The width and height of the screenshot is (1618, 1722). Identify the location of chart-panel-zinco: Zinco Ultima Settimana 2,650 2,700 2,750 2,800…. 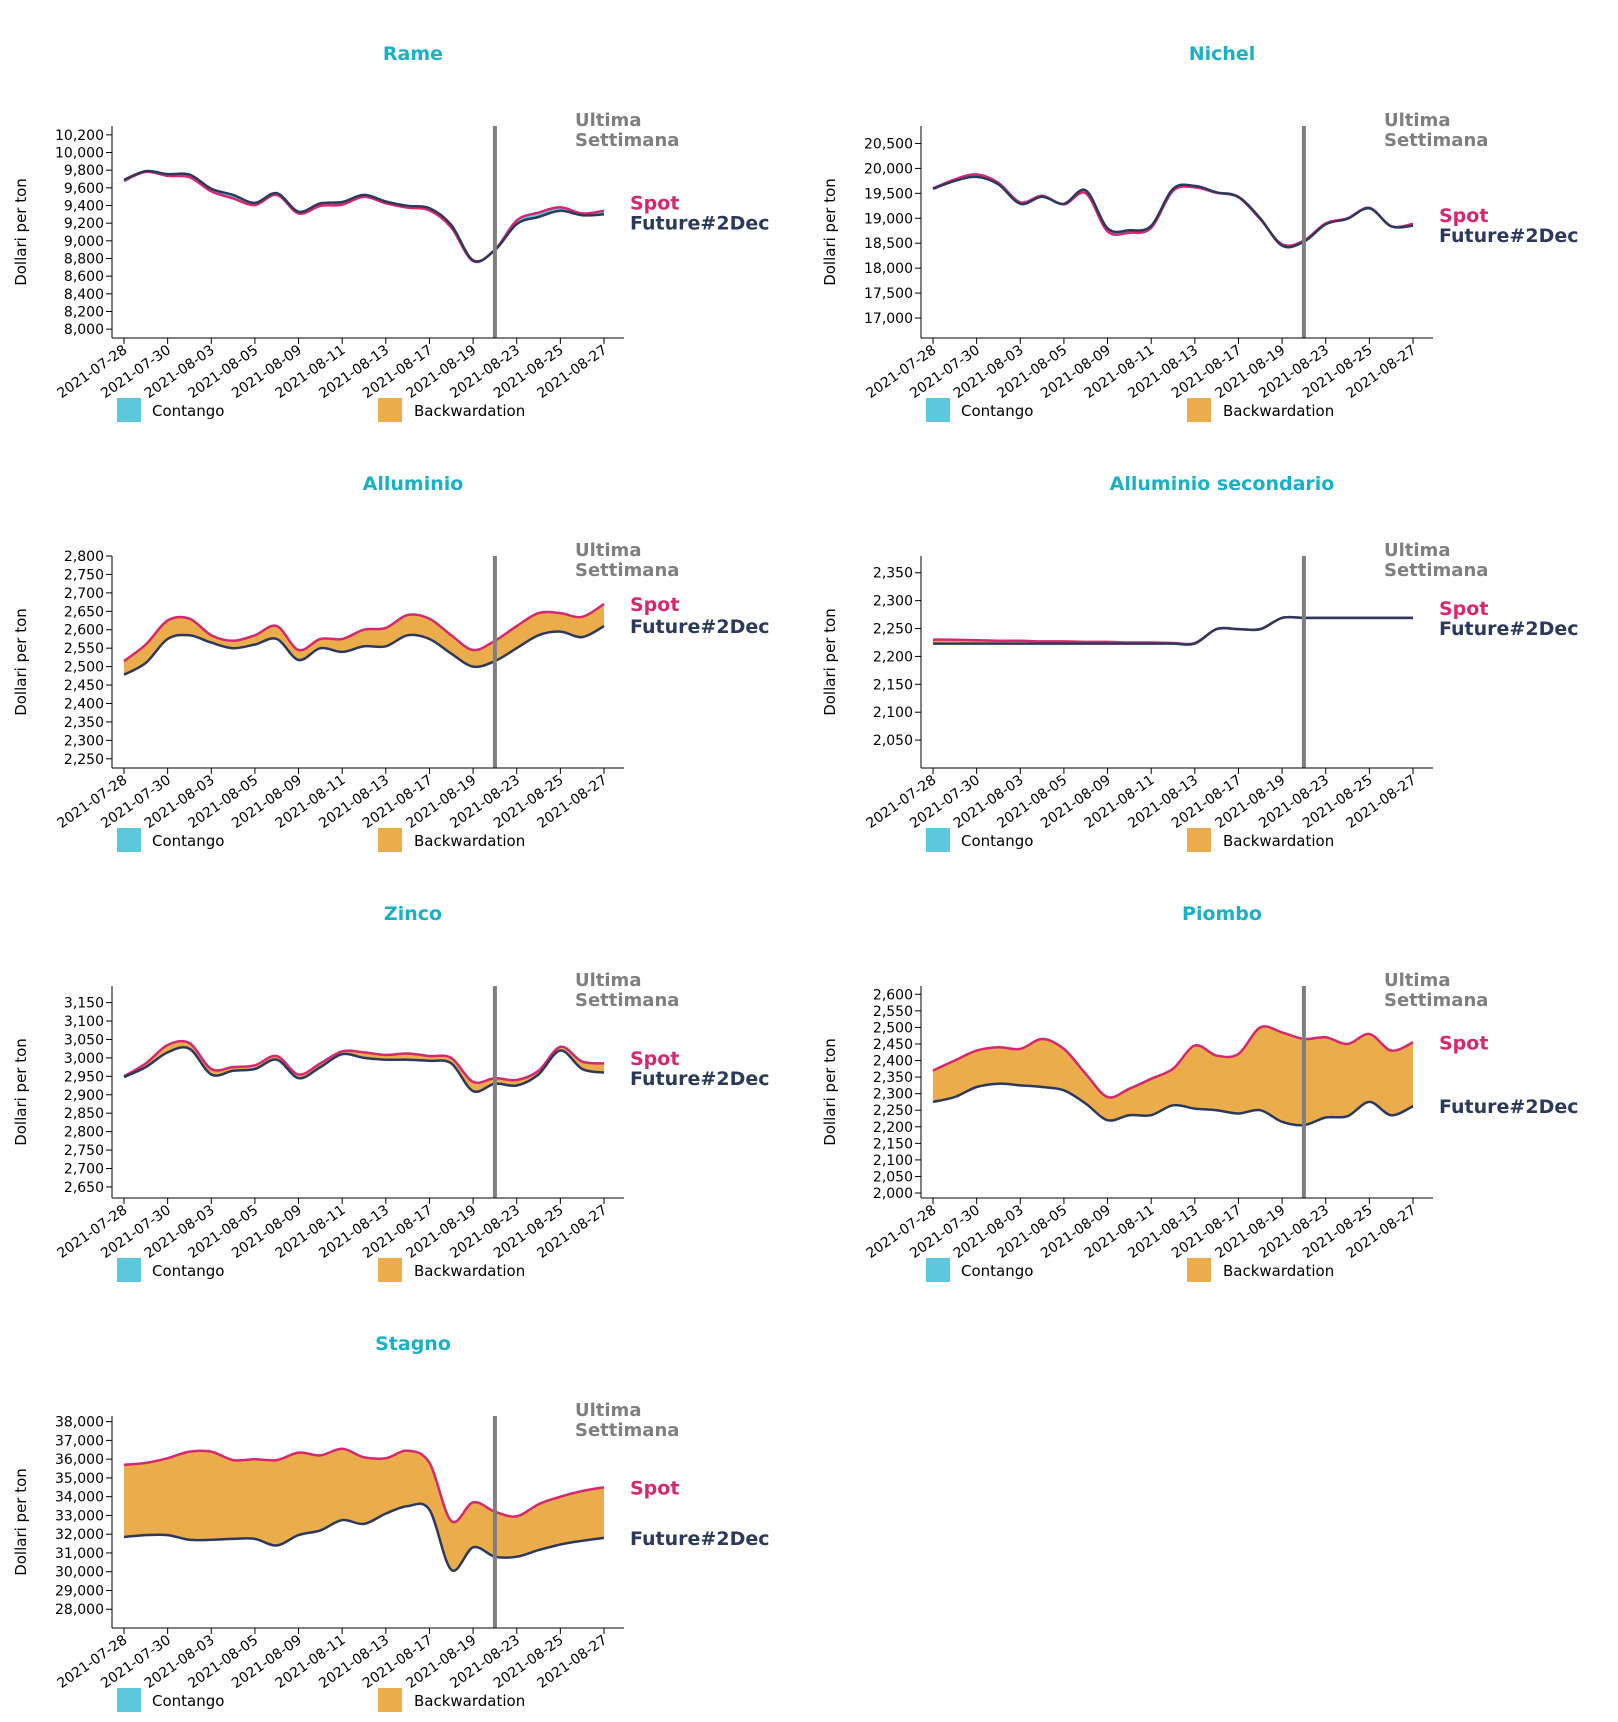
(404, 1075).